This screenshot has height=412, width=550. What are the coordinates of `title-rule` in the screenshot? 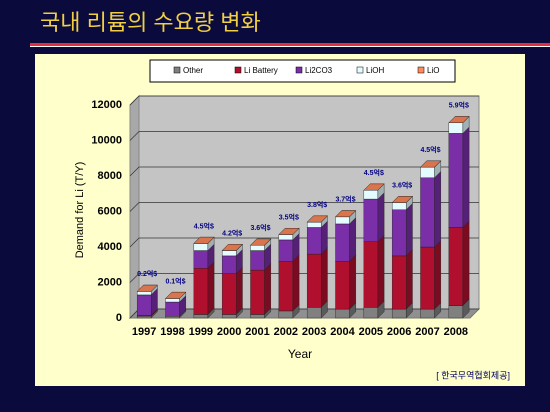 It's located at (290, 44).